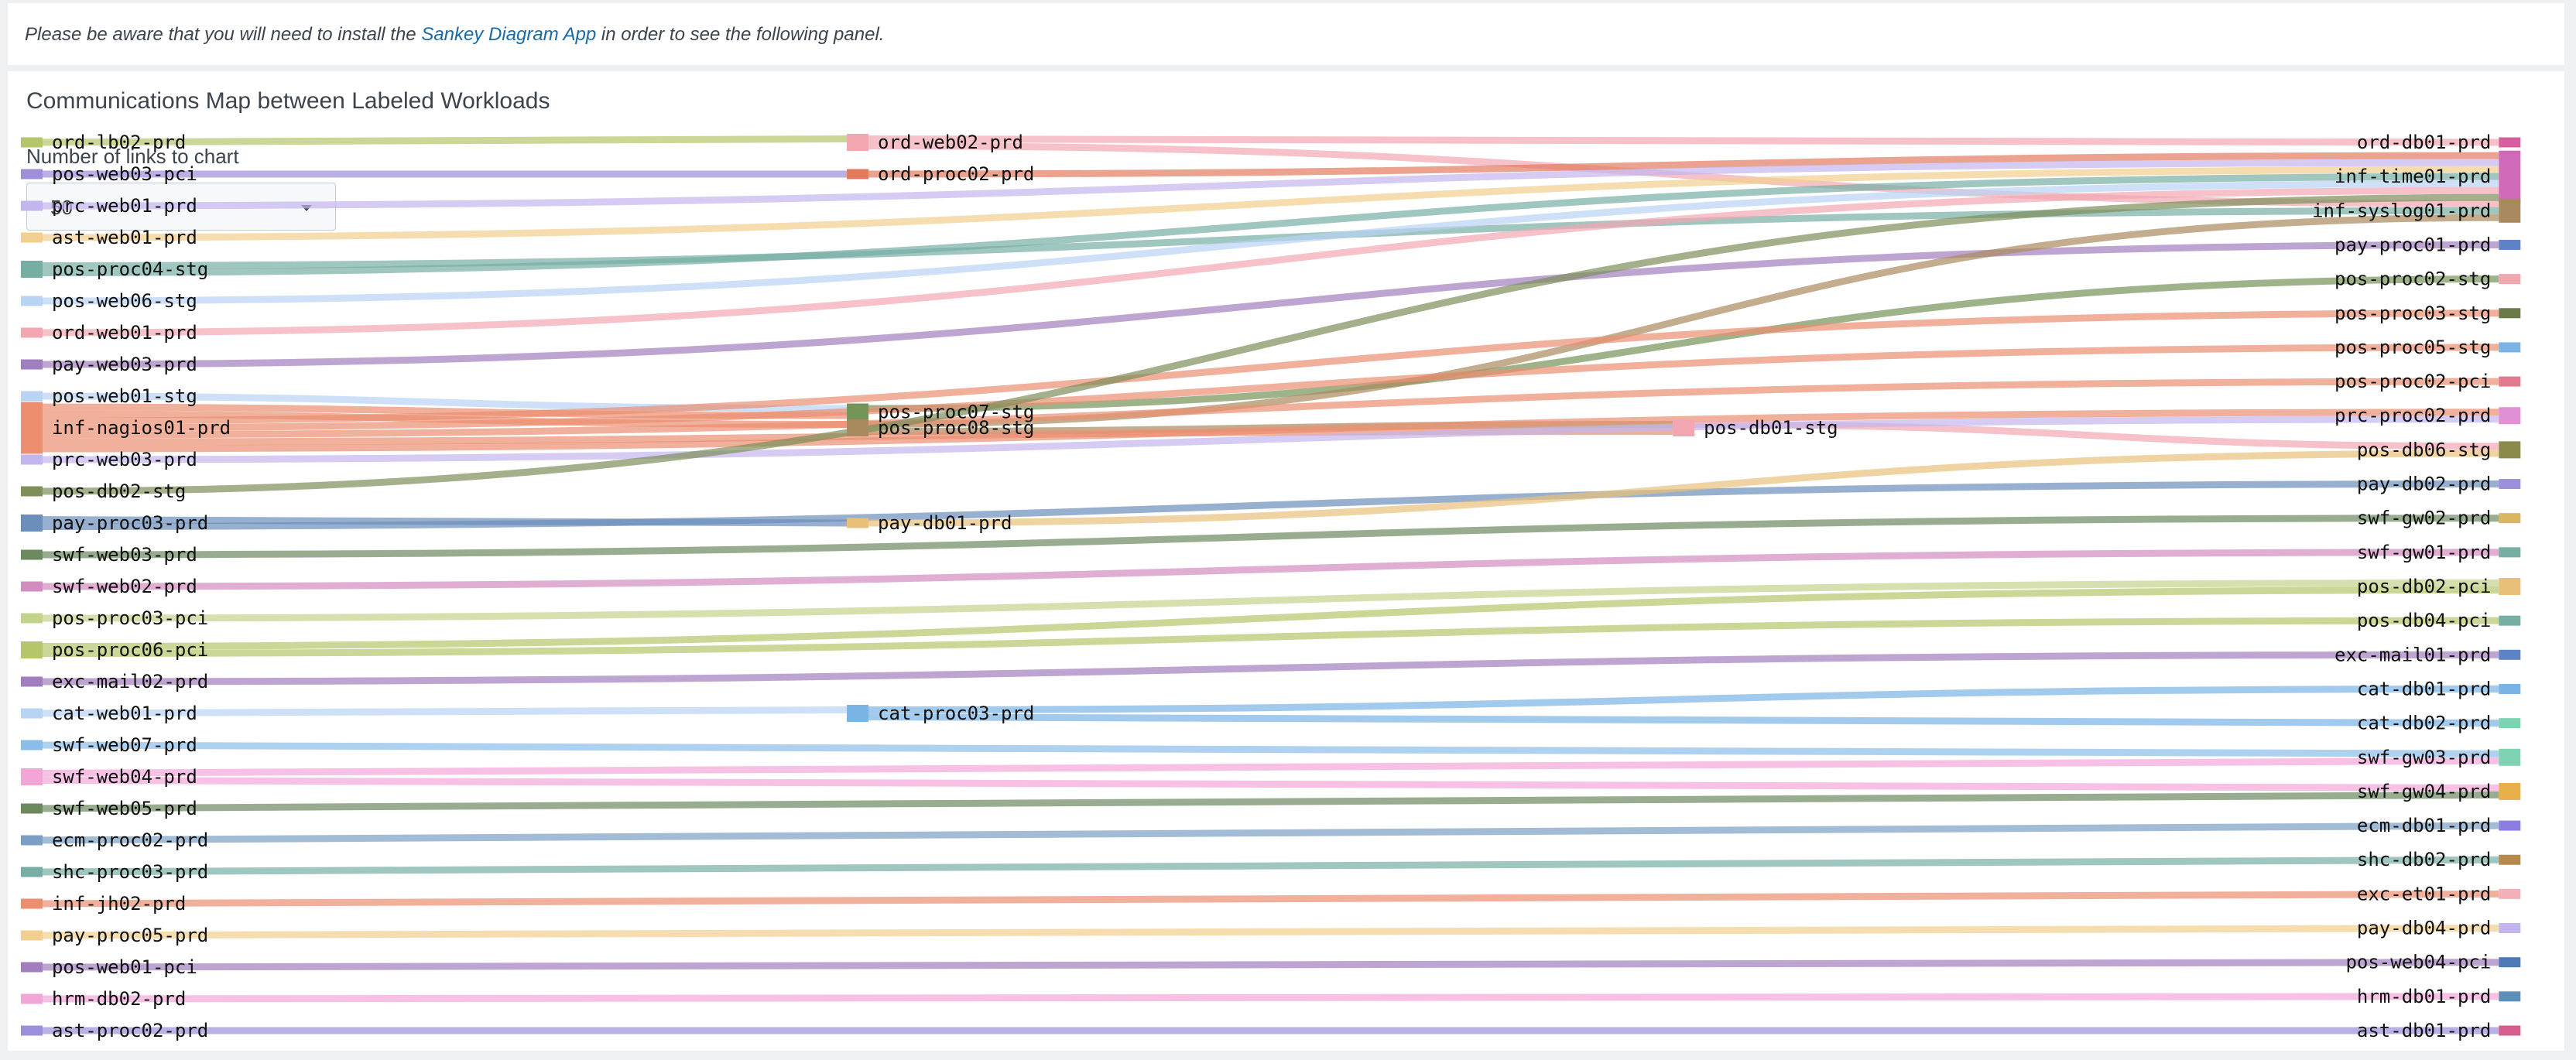 The width and height of the screenshot is (2576, 1060). What do you see at coordinates (2439, 1031) in the screenshot?
I see `sankey-node-ast-db01-prd: ast-db01-prd` at bounding box center [2439, 1031].